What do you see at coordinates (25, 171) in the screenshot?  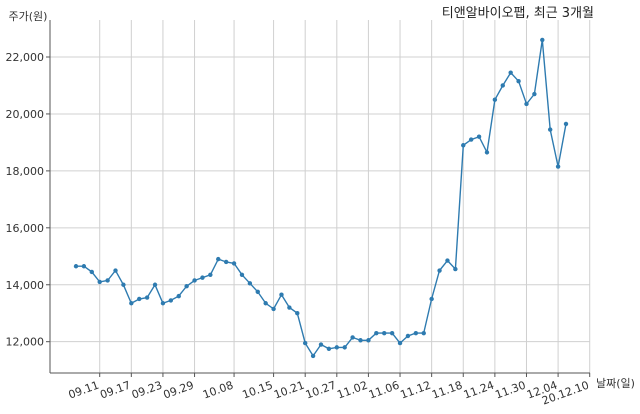 I see `y-tick-label: 18,000` at bounding box center [25, 171].